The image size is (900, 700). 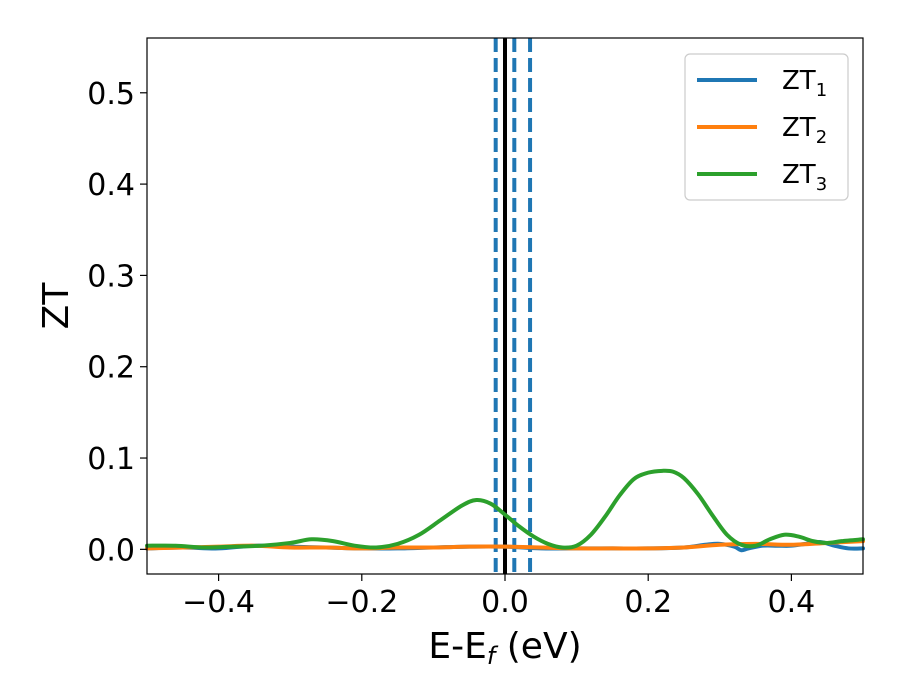 I want to click on y-tick-label: 0.4, so click(x=111, y=185).